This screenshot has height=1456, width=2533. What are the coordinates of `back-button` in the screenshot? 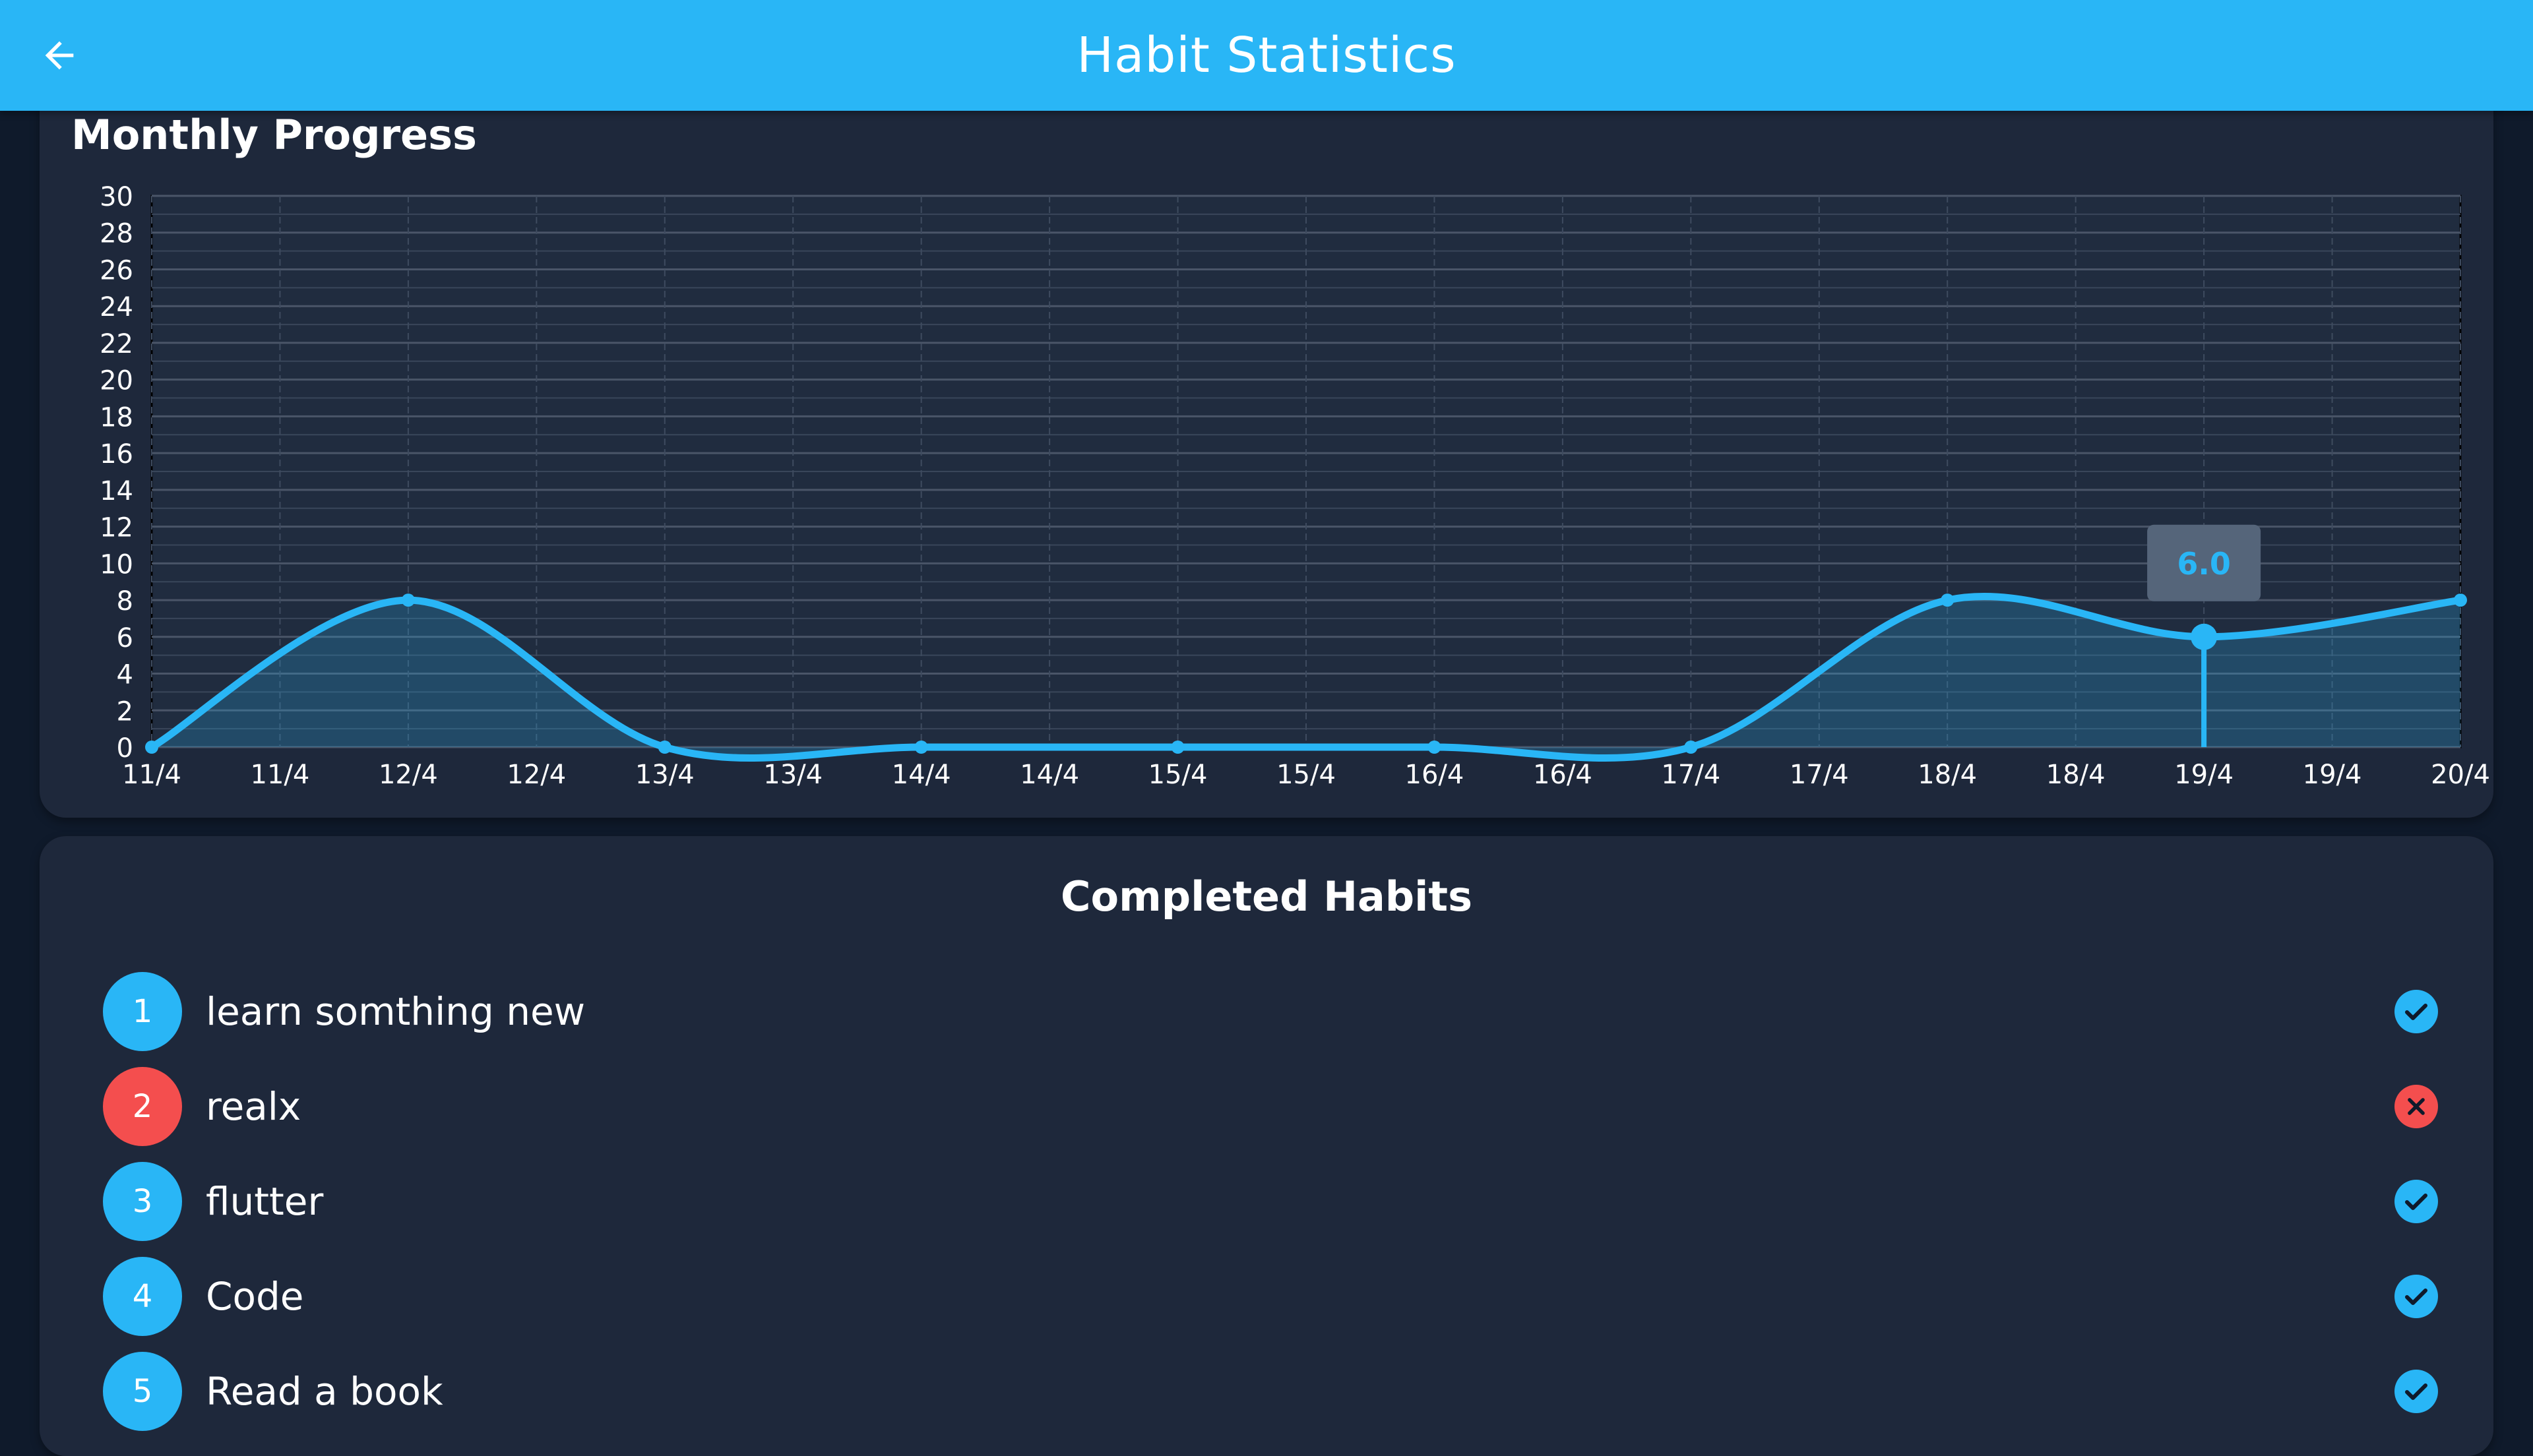 It's located at (59, 55).